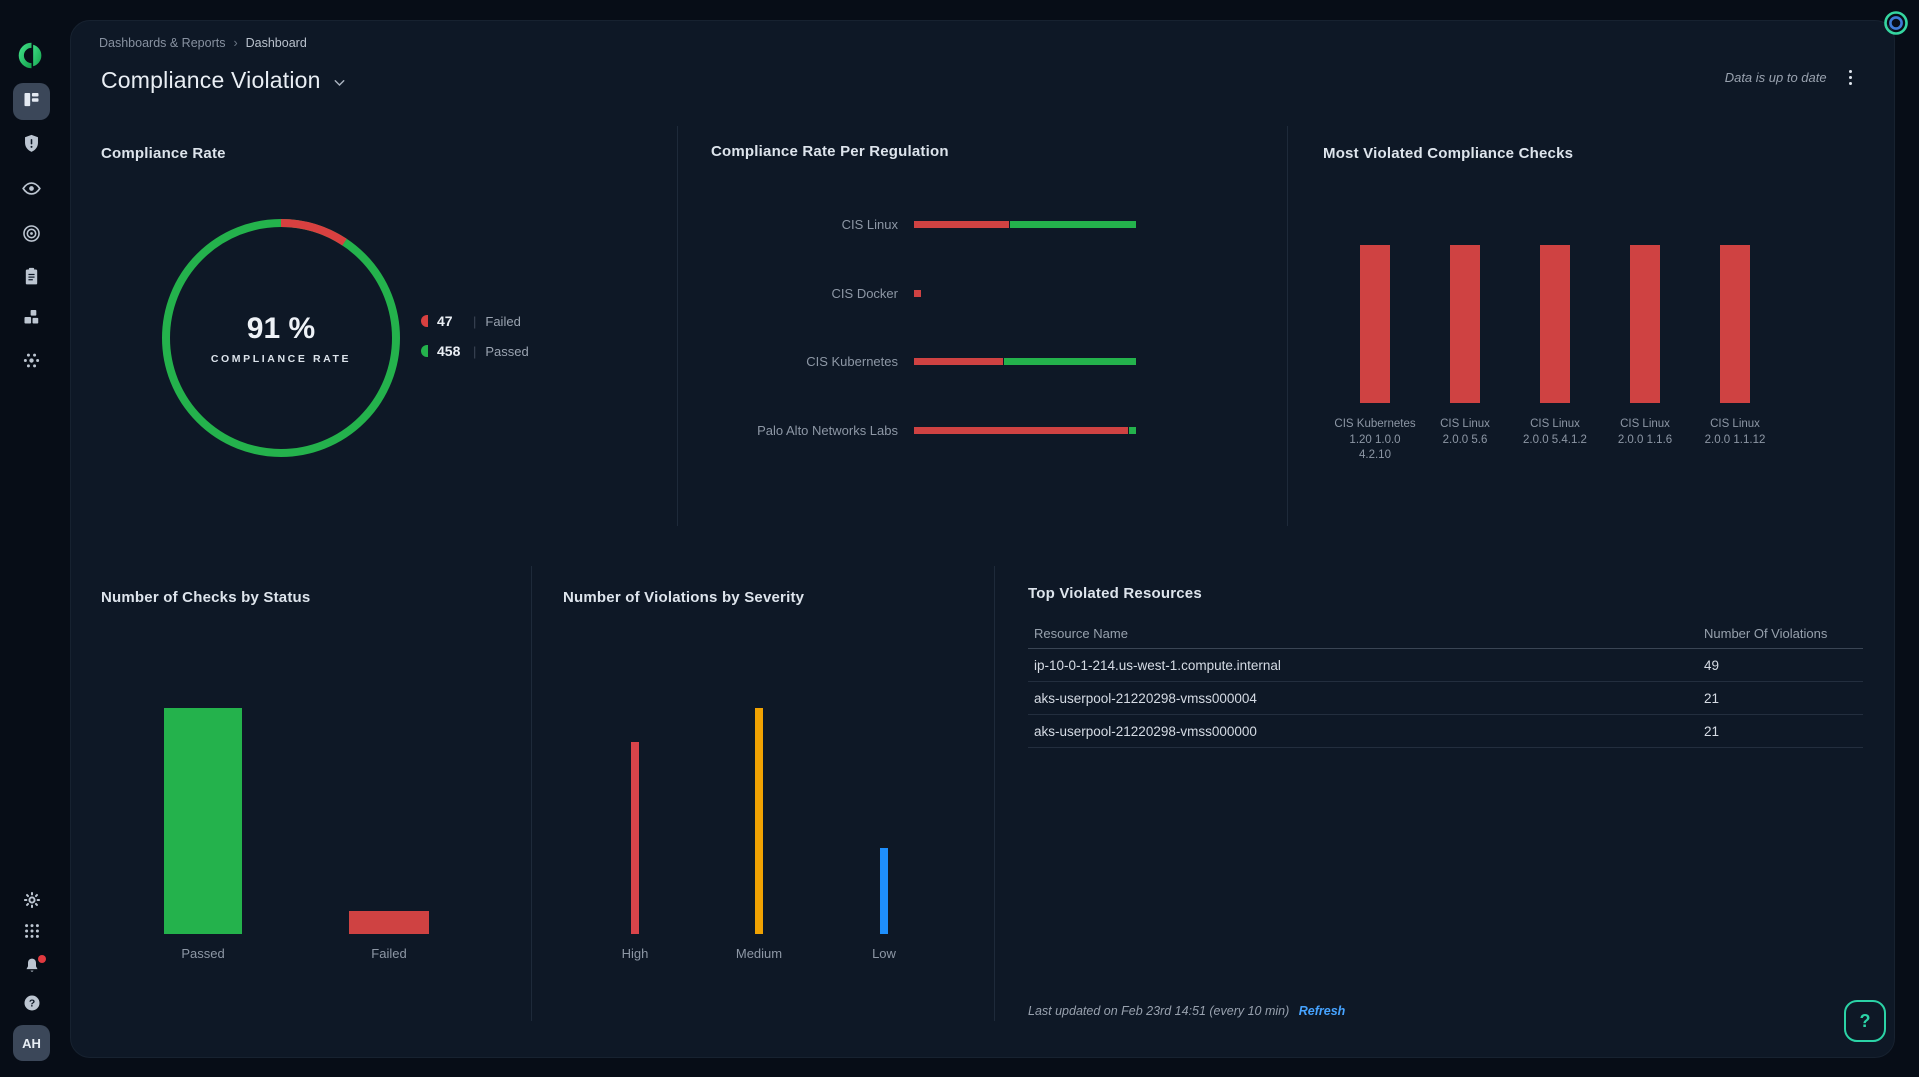 This screenshot has width=1919, height=1077. Describe the element at coordinates (1896, 23) in the screenshot. I see `concentric-rings-icon` at that location.